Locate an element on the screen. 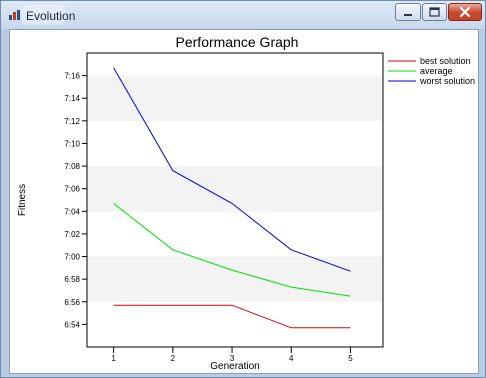 The height and width of the screenshot is (378, 486). y-tick-label: 7:06 is located at coordinates (72, 189).